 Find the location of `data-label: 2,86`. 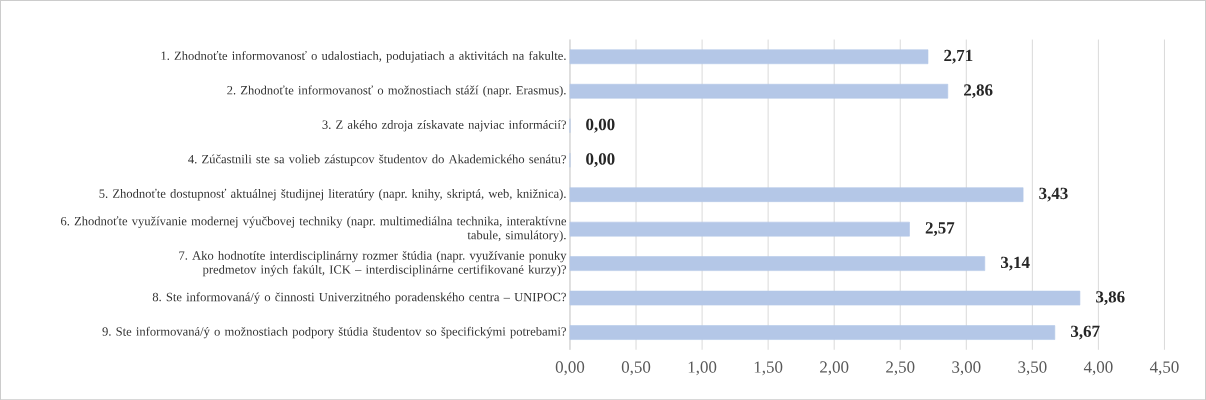

data-label: 2,86 is located at coordinates (978, 91).